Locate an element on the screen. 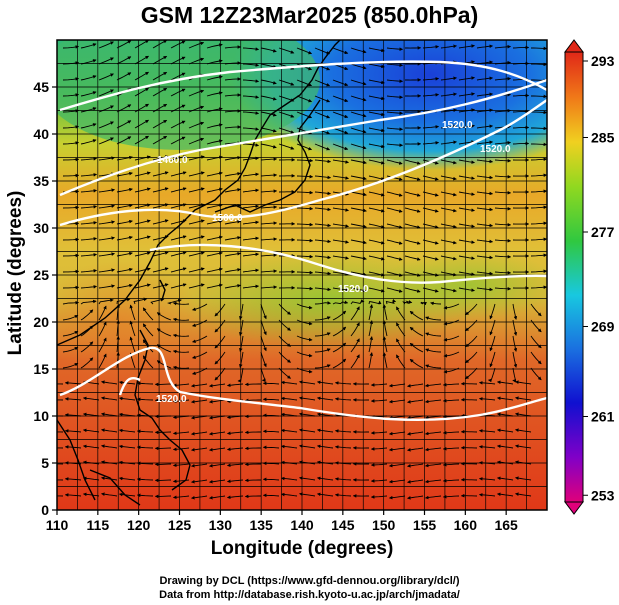 This screenshot has height=605, width=619. x-tick-label: 130 is located at coordinates (221, 525).